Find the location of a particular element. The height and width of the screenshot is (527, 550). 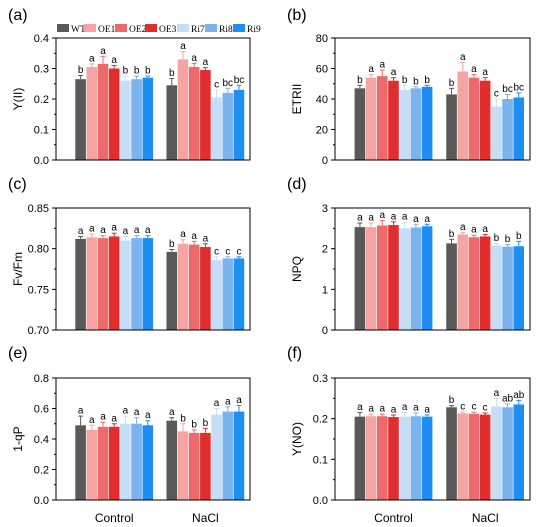

y-axis-label: 1-qP is located at coordinates (18, 438).